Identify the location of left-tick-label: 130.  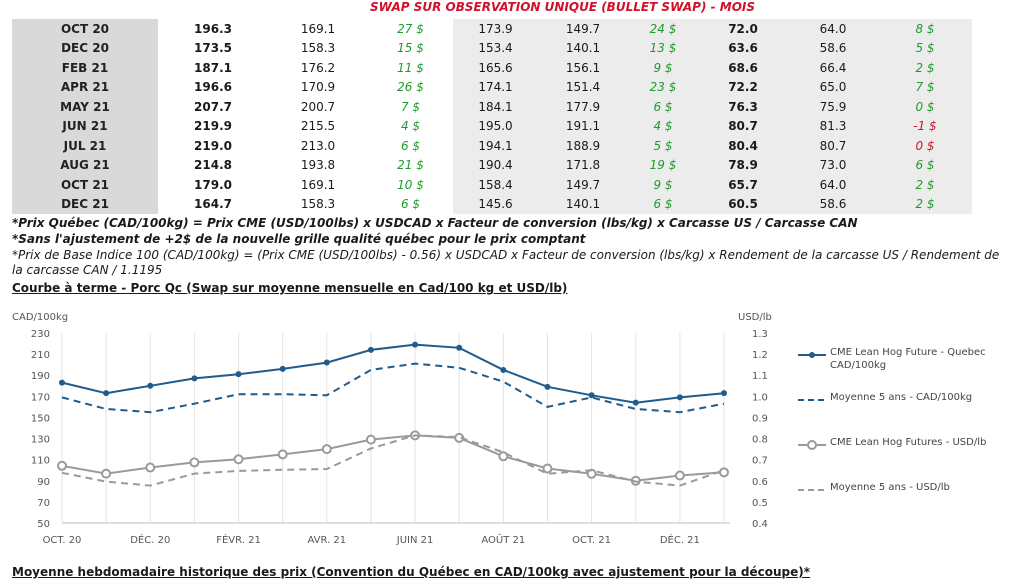
(40, 440).